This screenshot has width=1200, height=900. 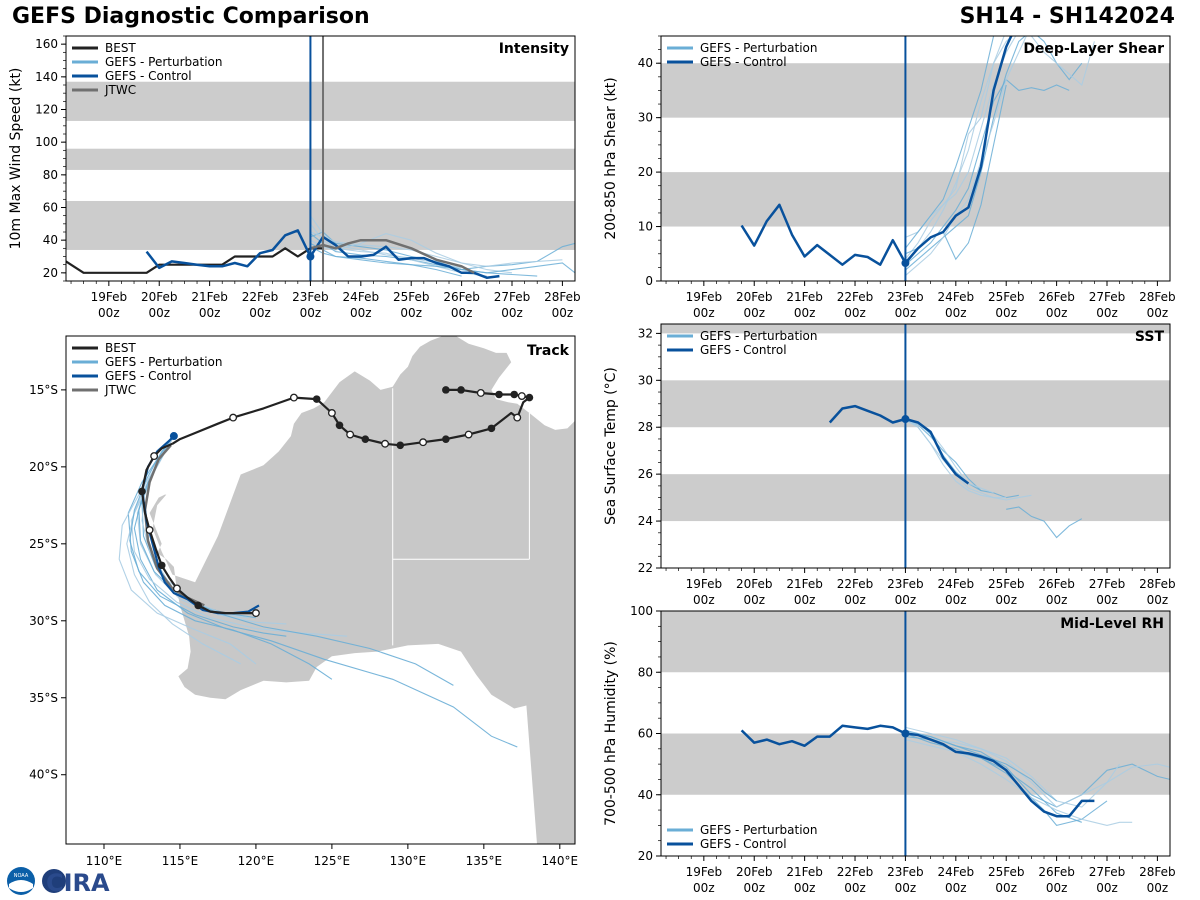 What do you see at coordinates (956, 584) in the screenshot?
I see `sst-xtick-day: 24Feb` at bounding box center [956, 584].